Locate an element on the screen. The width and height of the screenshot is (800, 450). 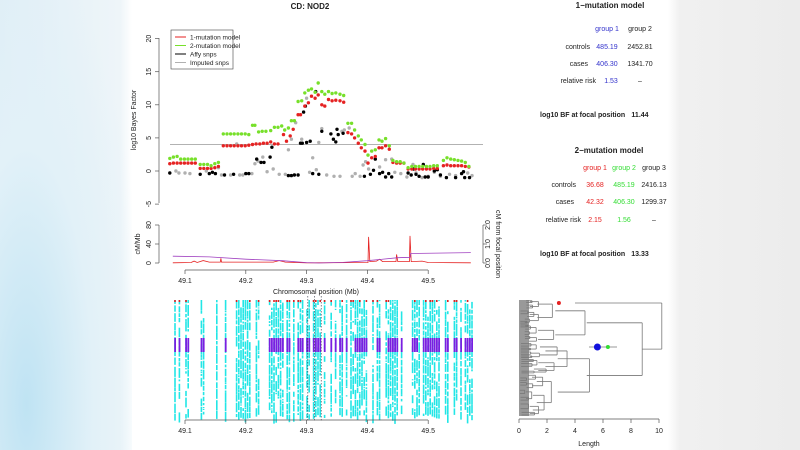
model1-cell: – is located at coordinates (640, 81).